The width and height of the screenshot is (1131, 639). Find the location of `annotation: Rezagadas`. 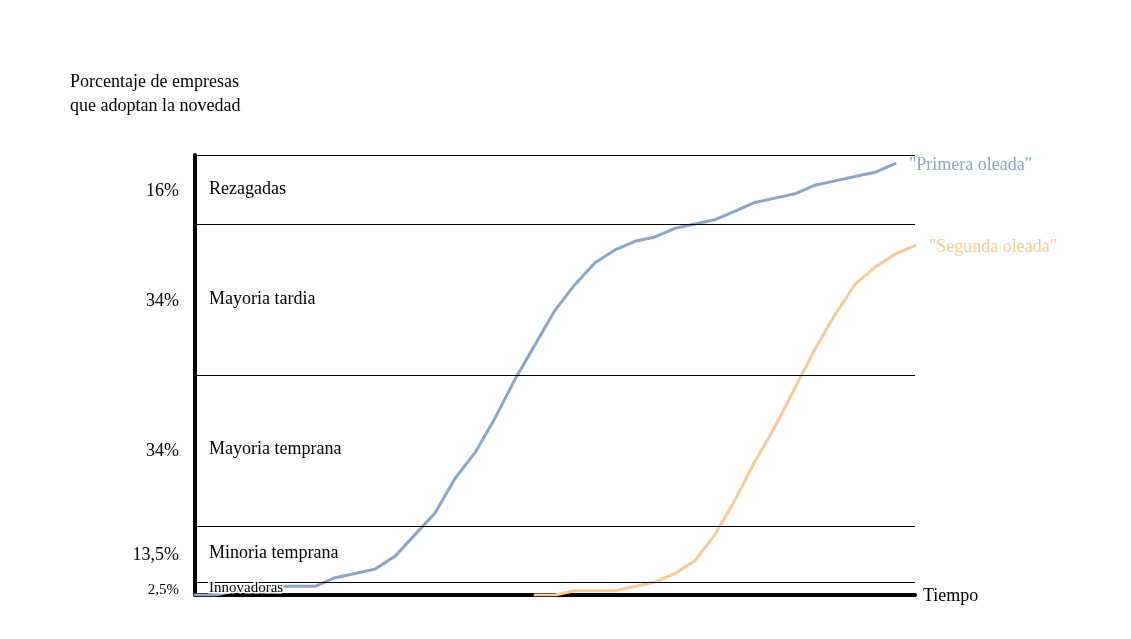

annotation: Rezagadas is located at coordinates (247, 187).